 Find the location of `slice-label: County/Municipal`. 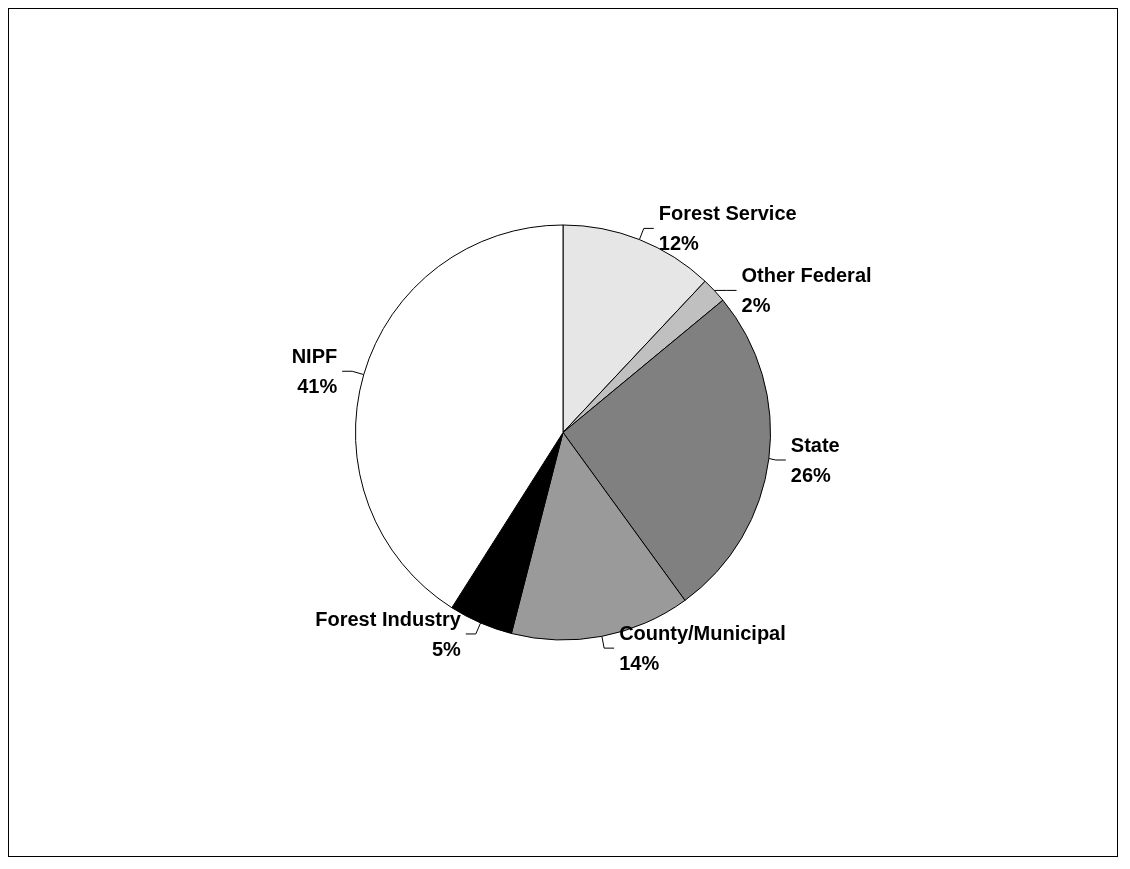

slice-label: County/Municipal is located at coordinates (702, 633).